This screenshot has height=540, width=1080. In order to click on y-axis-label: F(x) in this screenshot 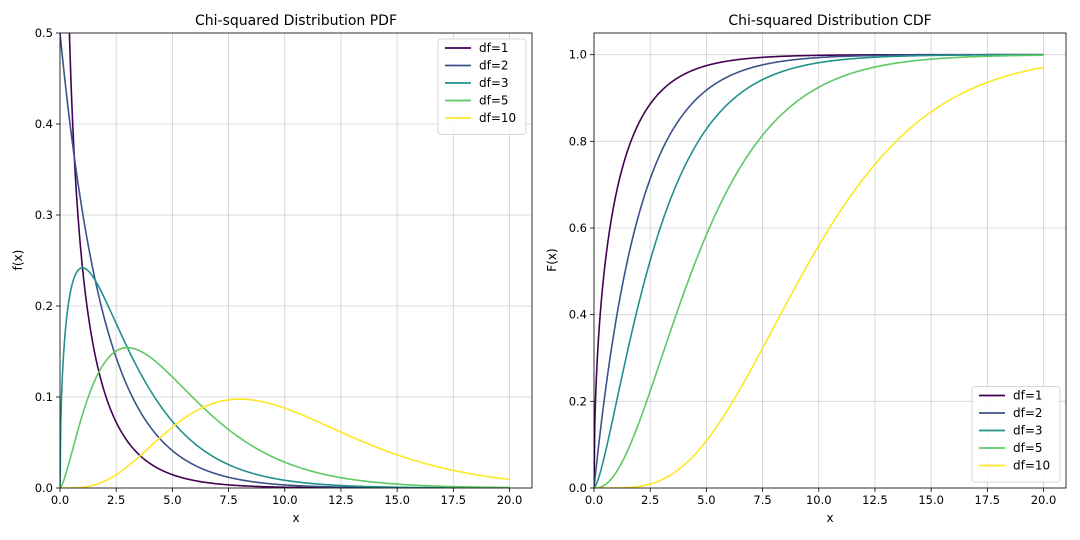, I will do `click(552, 259)`.